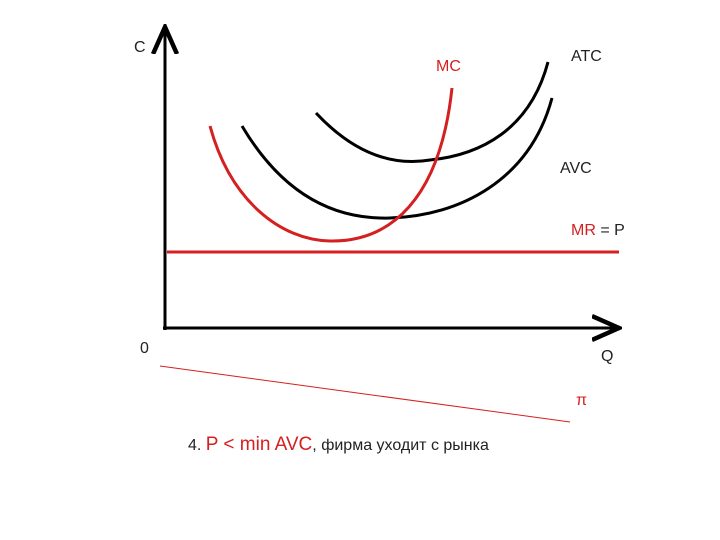  What do you see at coordinates (612, 230) in the screenshot?
I see `mr-suffix: = P` at bounding box center [612, 230].